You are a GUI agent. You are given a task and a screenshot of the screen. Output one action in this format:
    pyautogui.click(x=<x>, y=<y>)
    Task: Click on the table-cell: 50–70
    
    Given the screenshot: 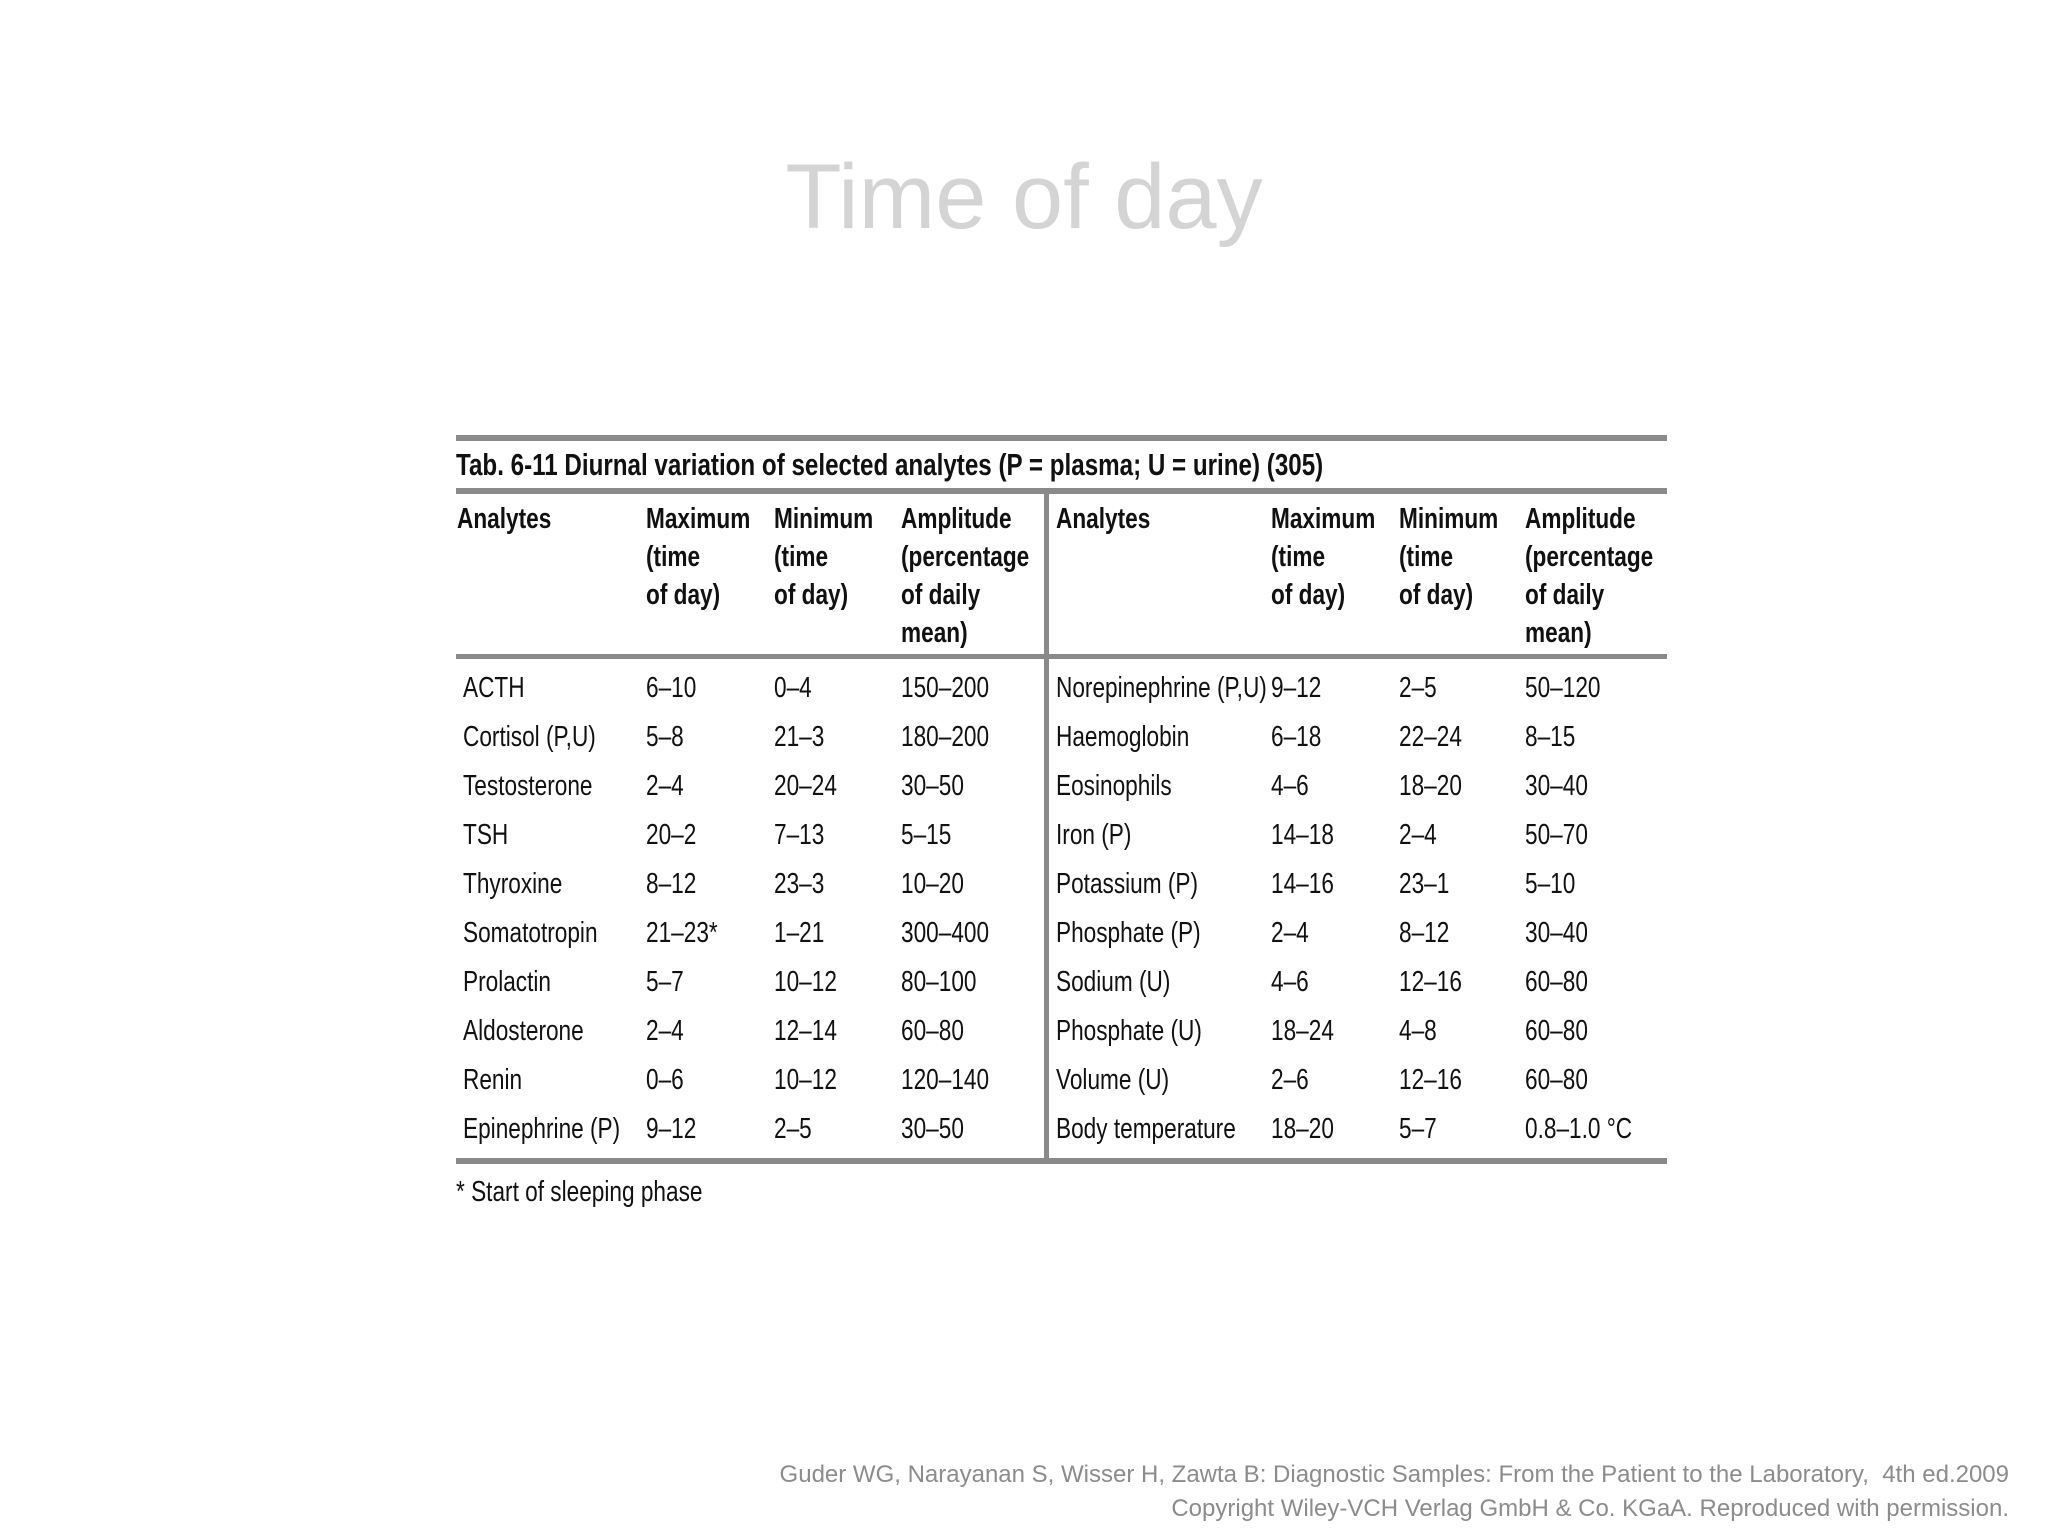 What is the action you would take?
    pyautogui.click(x=1556, y=835)
    